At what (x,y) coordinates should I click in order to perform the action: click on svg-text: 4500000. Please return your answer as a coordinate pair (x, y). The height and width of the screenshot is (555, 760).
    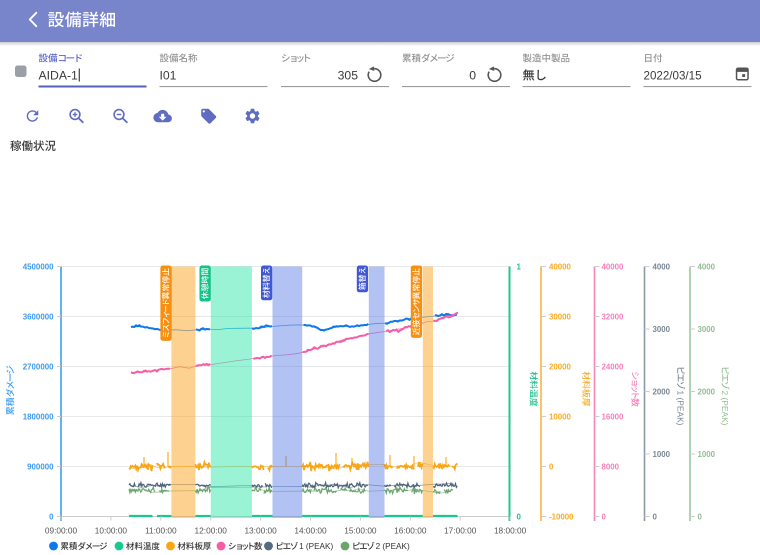
    Looking at the image, I should click on (38, 266).